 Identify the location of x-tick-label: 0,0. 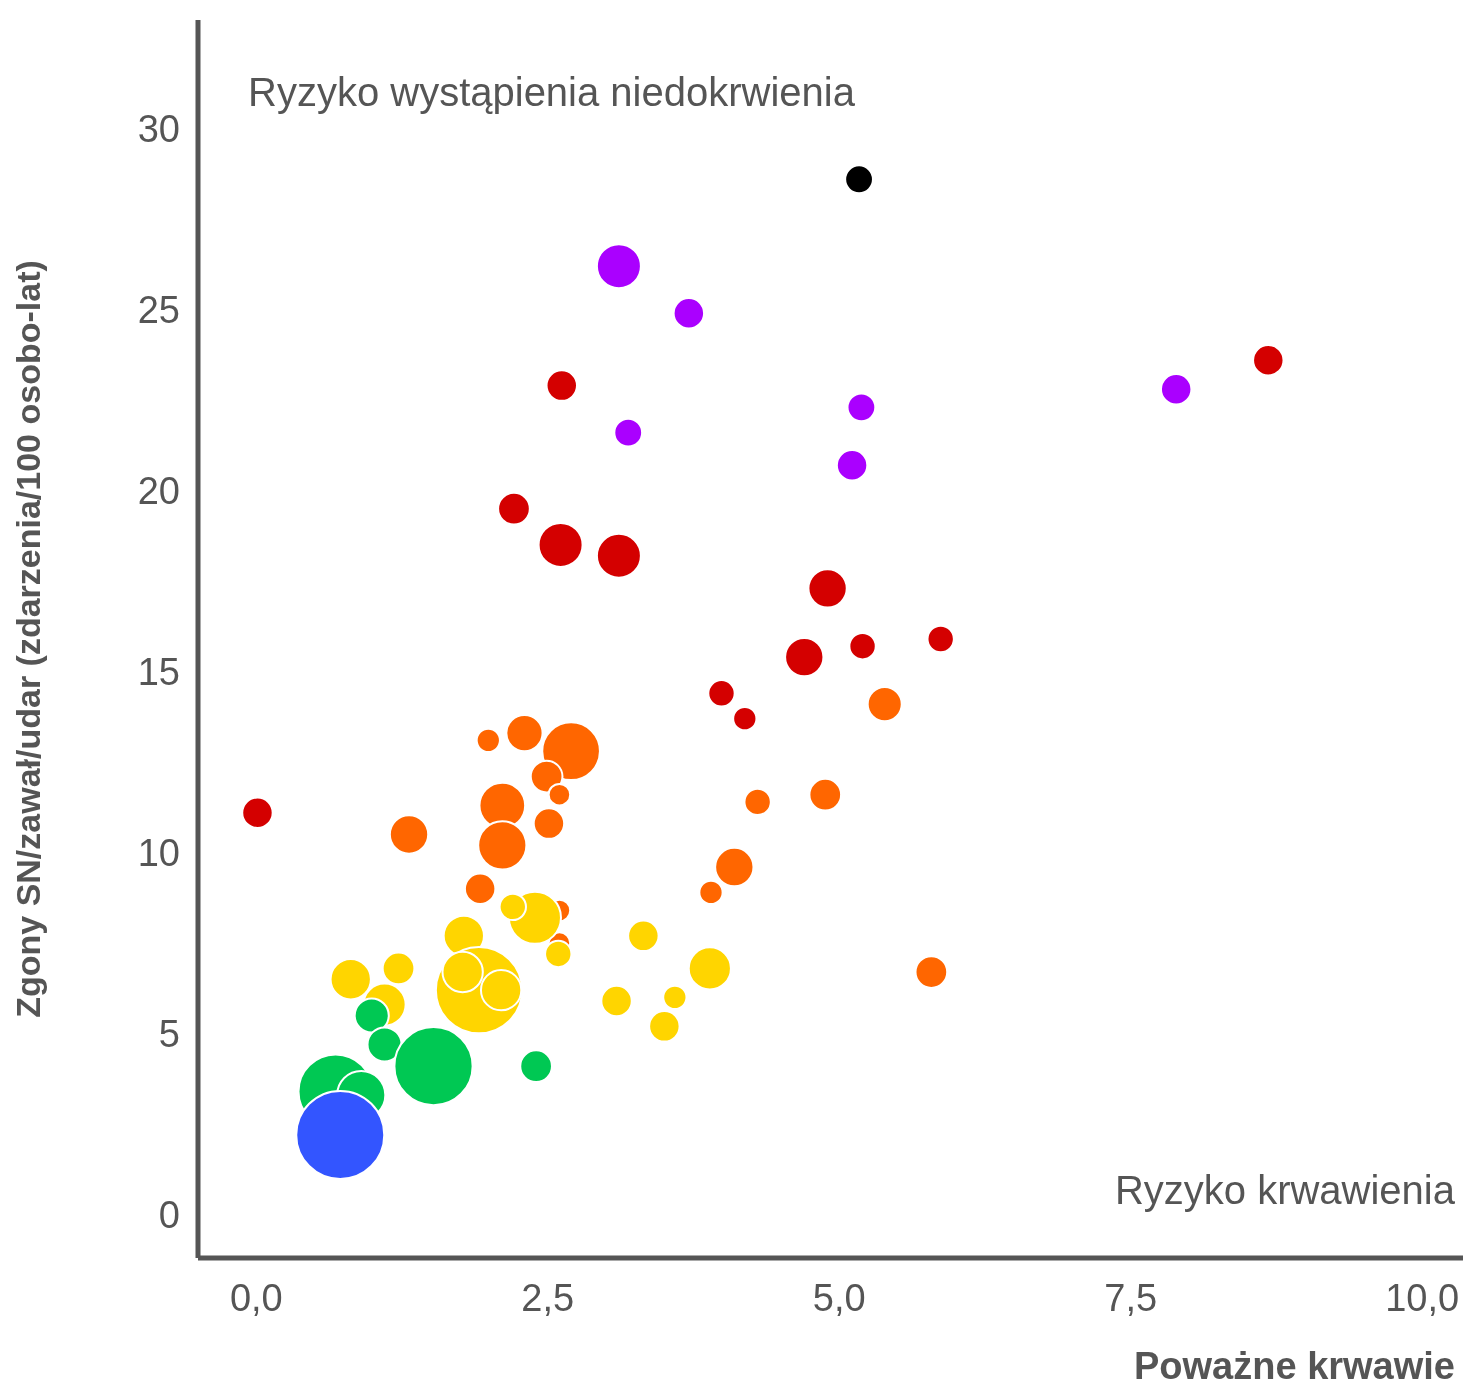
(256, 1297).